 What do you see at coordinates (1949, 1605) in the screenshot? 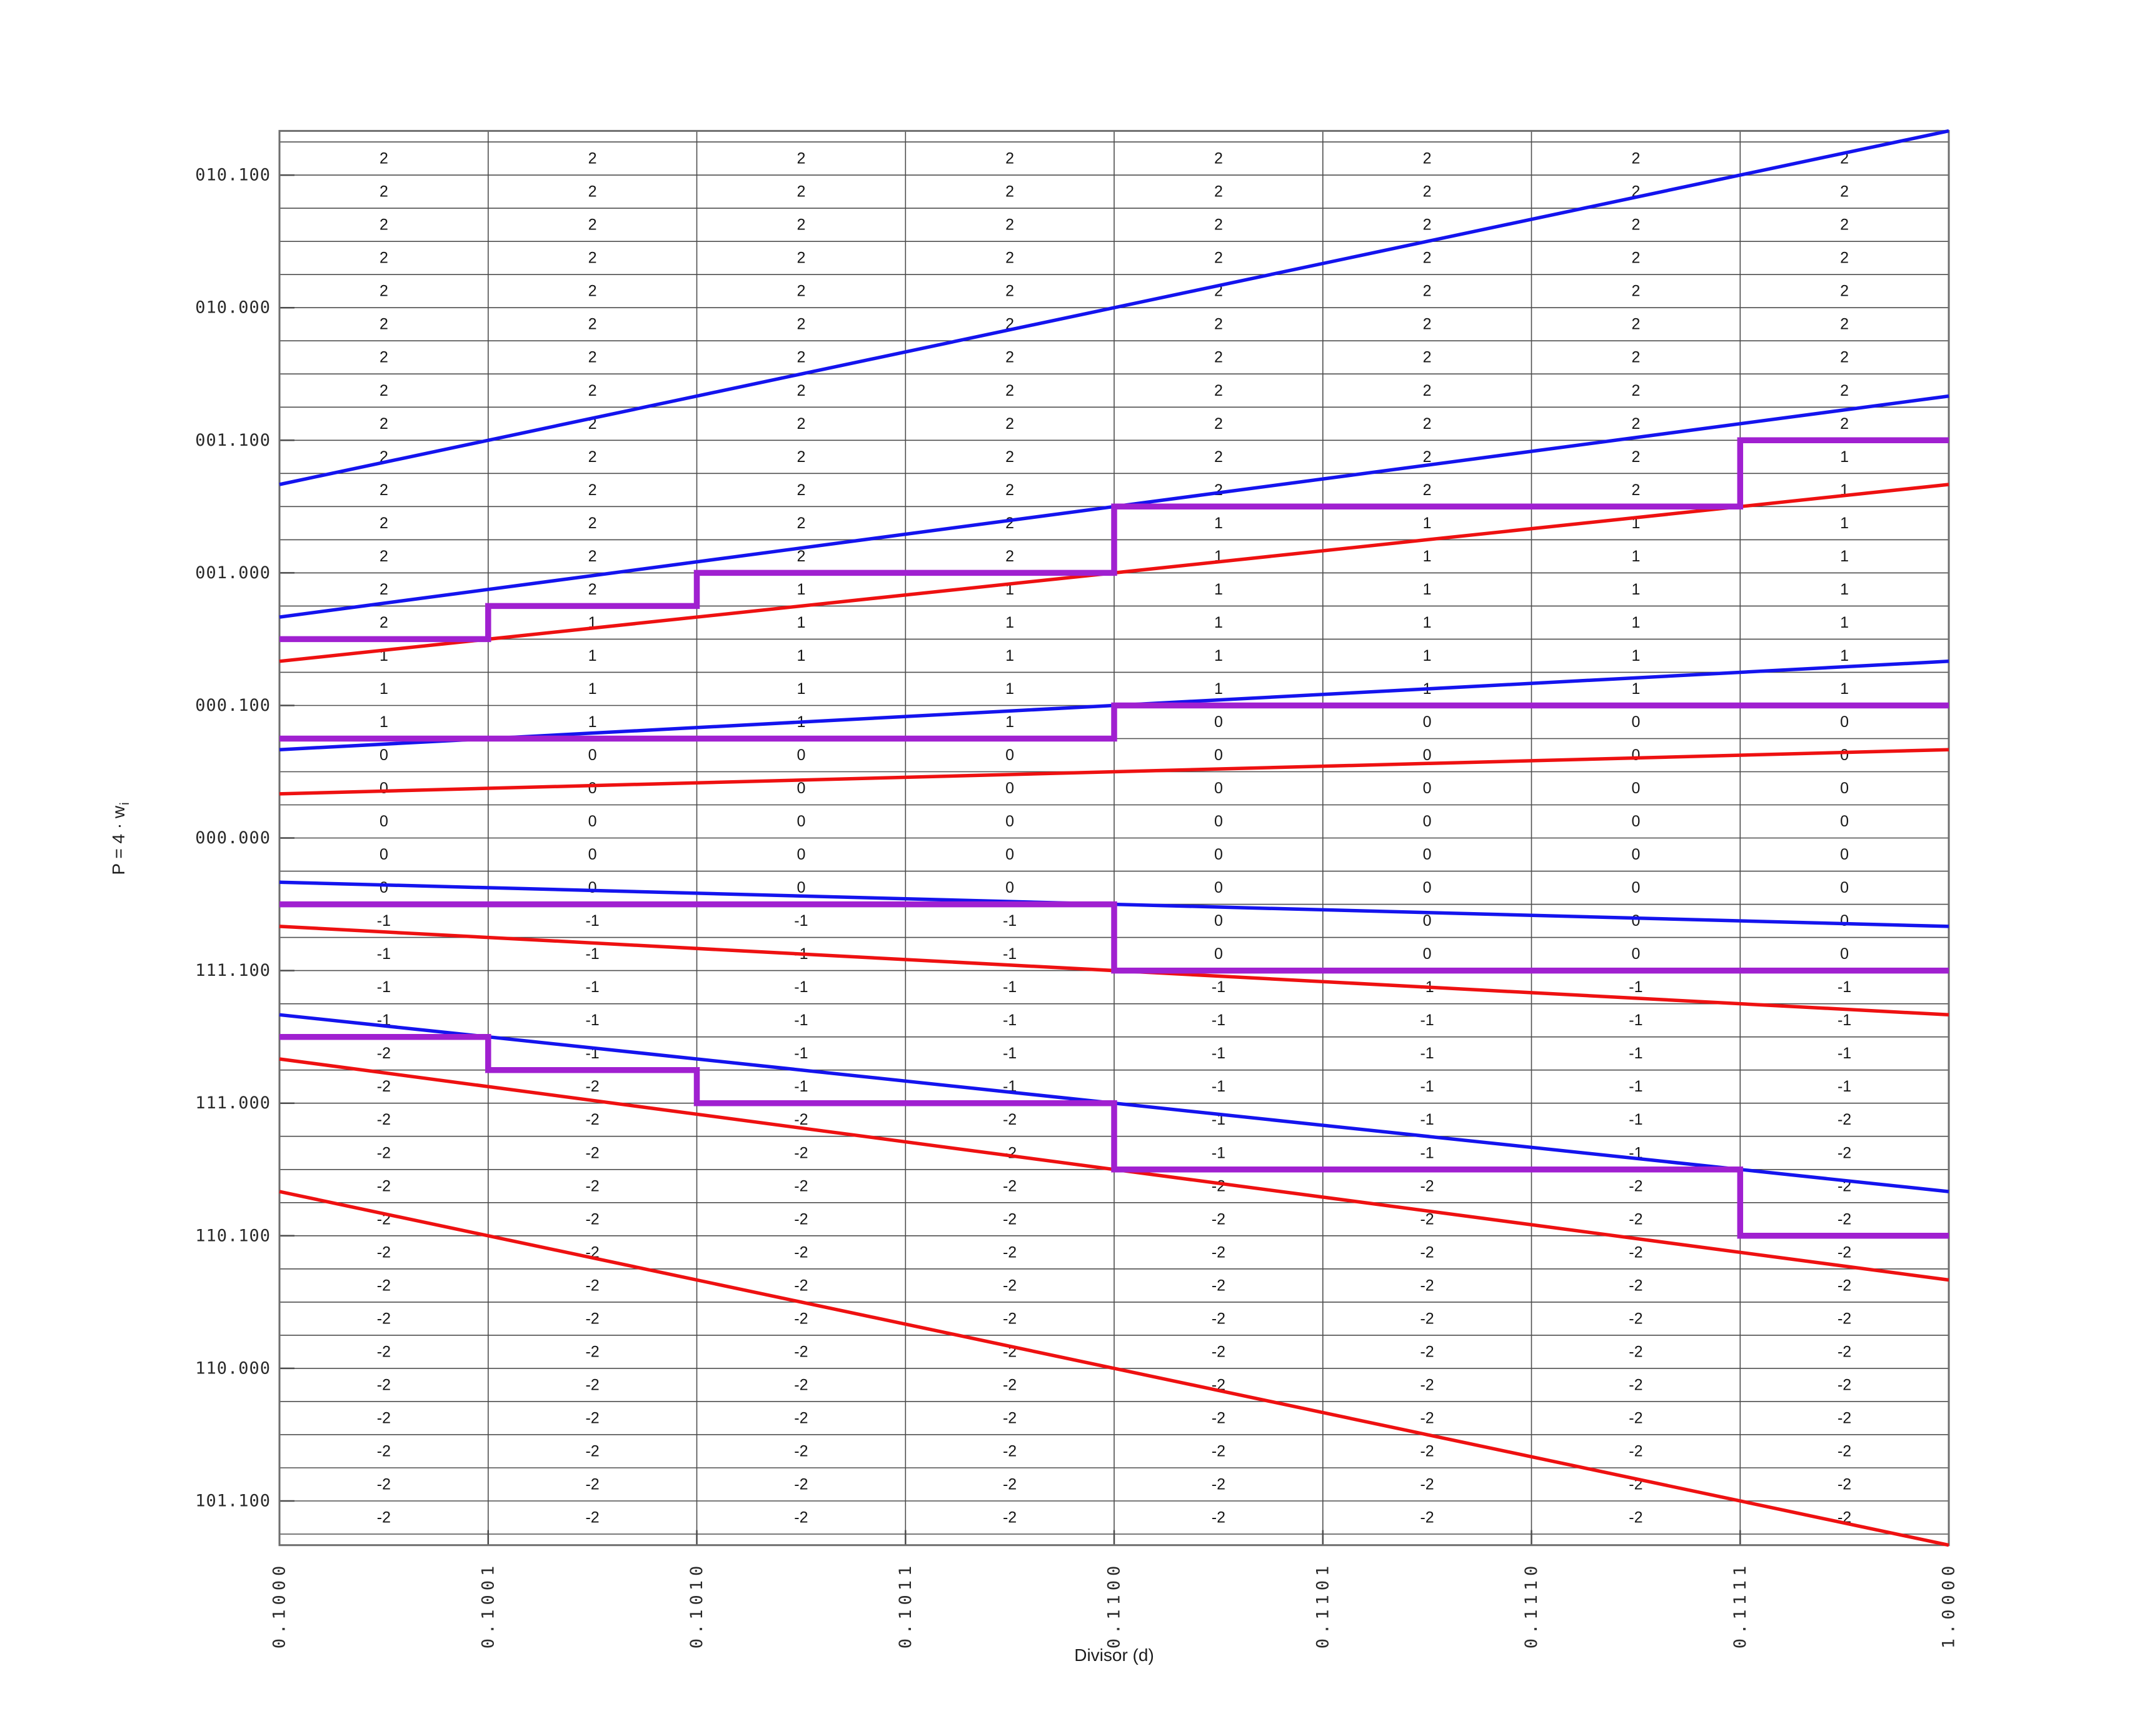
I see `x-tick-label: 1.0000` at bounding box center [1949, 1605].